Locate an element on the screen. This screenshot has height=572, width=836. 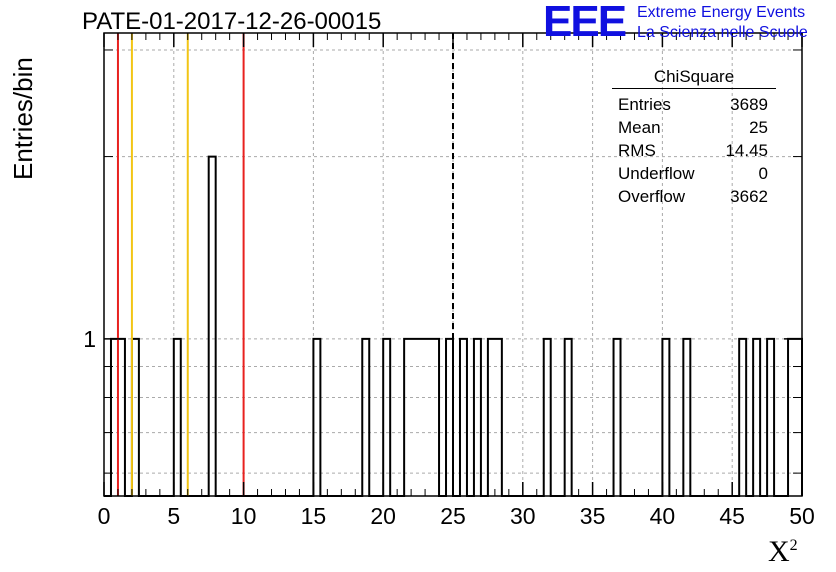
stats-row-label: Entries is located at coordinates (644, 104).